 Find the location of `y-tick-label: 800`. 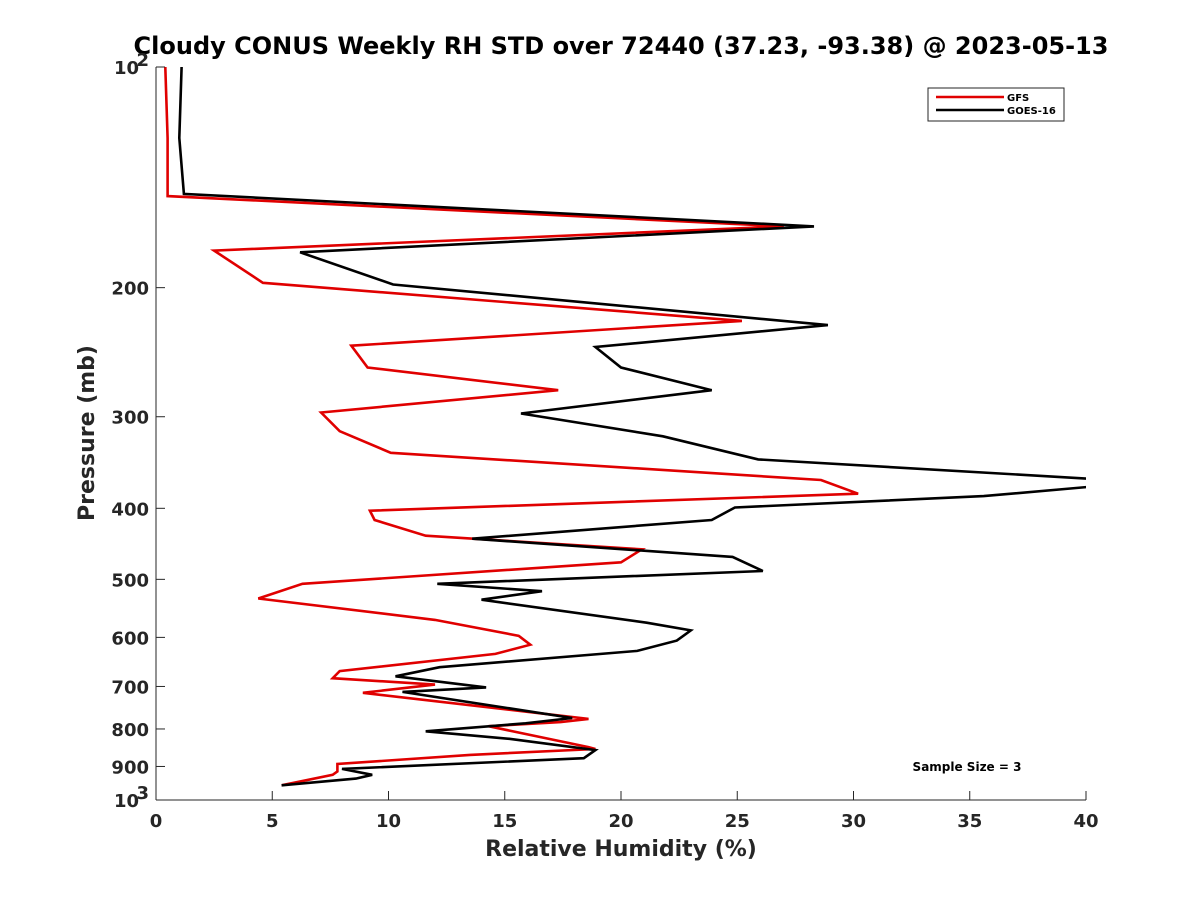

y-tick-label: 800 is located at coordinates (130, 730).